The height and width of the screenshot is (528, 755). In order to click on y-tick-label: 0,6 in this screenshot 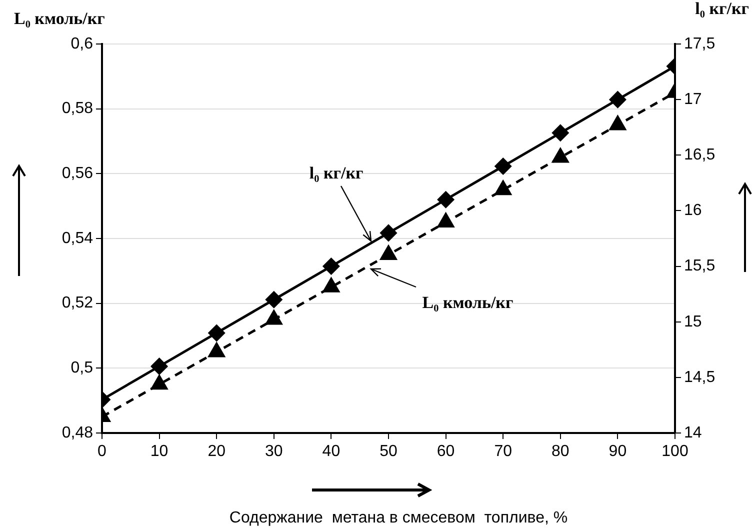, I will do `click(82, 43)`.